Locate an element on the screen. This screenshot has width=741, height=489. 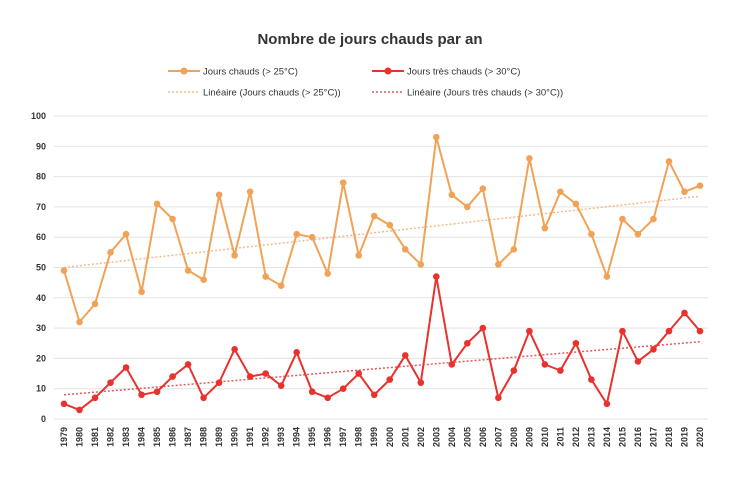
x-tick-label: 1984 is located at coordinates (142, 437).